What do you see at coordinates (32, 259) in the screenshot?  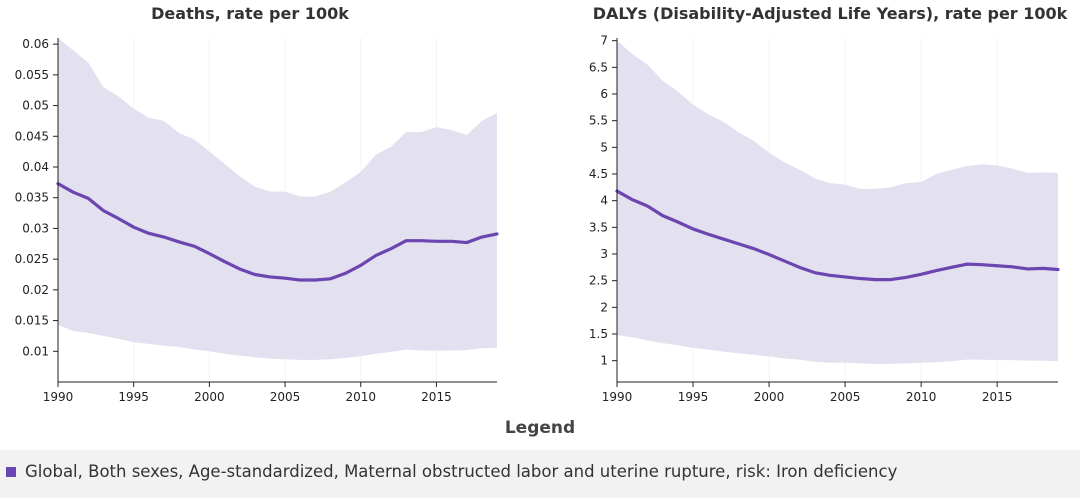 I see `y-tick-label: 0.025` at bounding box center [32, 259].